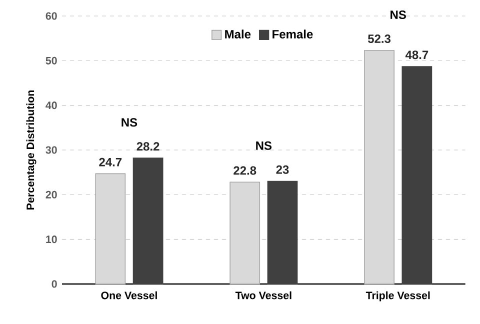  What do you see at coordinates (292, 34) in the screenshot?
I see `legend-label: Female` at bounding box center [292, 34].